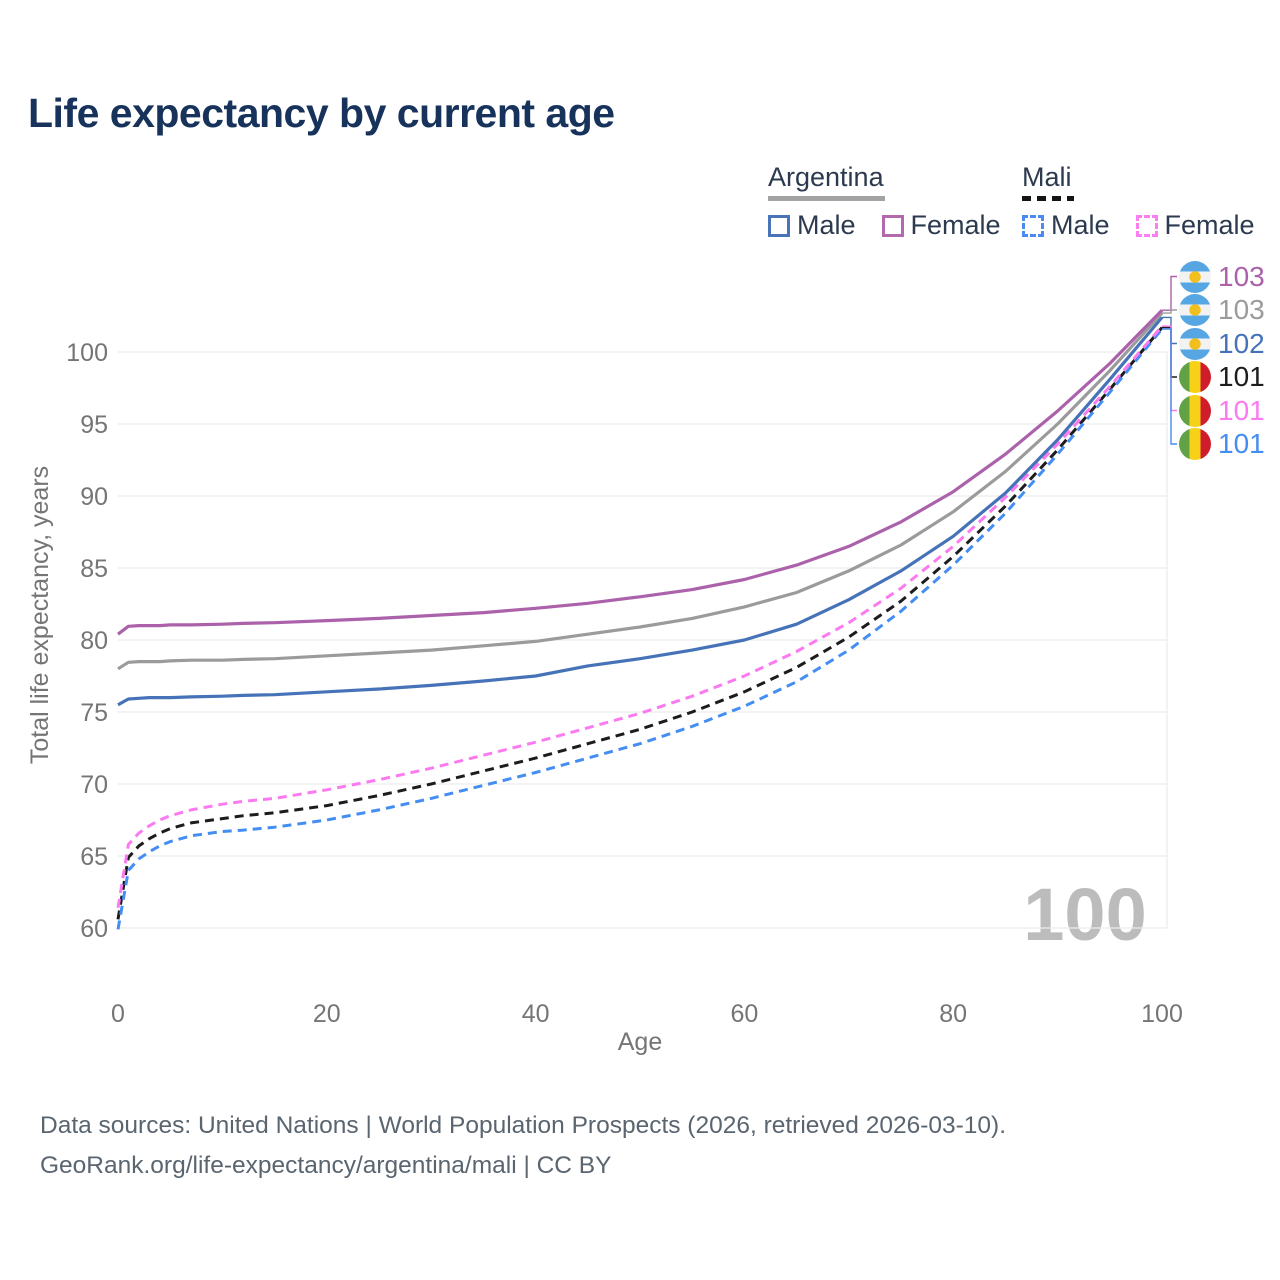 This screenshot has height=1280, width=1280. What do you see at coordinates (1241, 443) in the screenshot?
I see `end-value-mali-male: 101` at bounding box center [1241, 443].